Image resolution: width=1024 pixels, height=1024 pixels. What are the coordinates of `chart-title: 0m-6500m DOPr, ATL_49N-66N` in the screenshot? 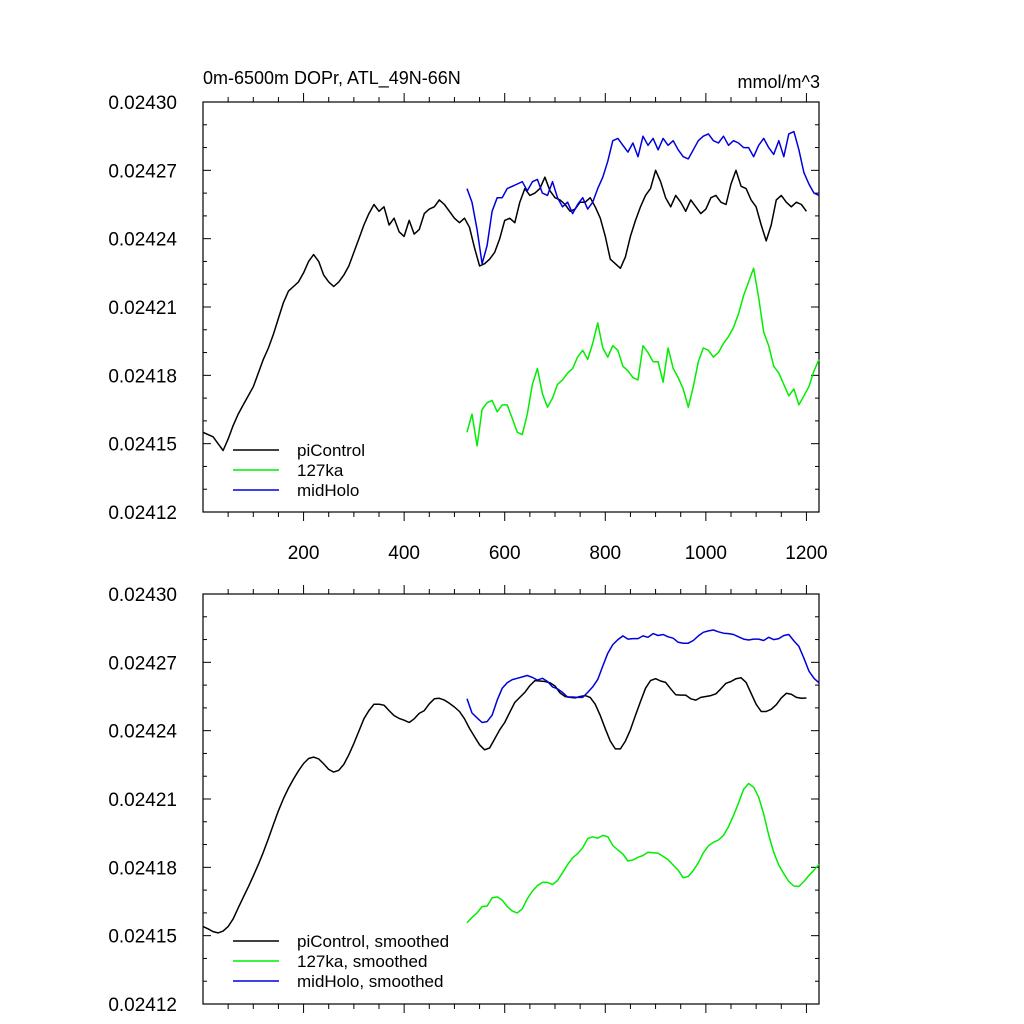 It's located at (332, 78).